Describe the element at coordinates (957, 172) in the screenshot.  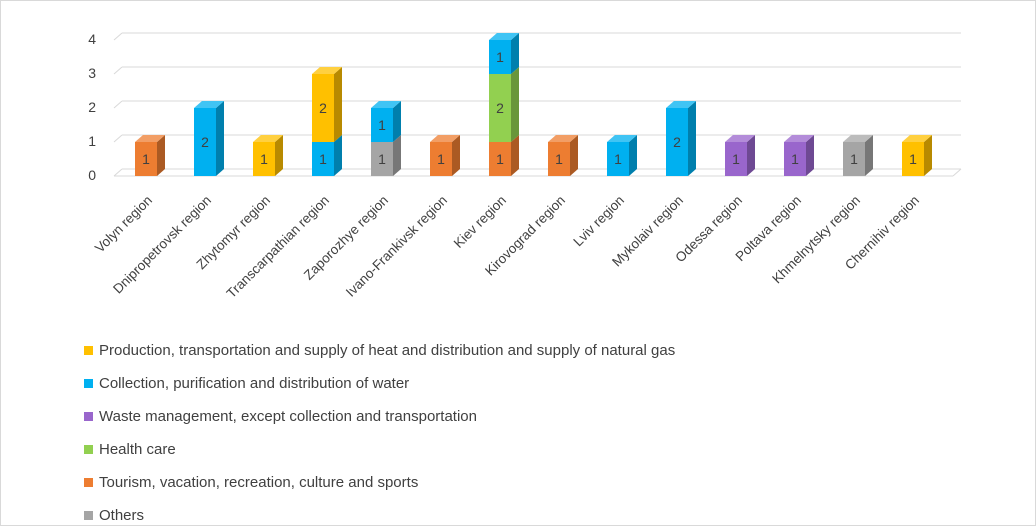
I see `floor-edge-side` at that location.